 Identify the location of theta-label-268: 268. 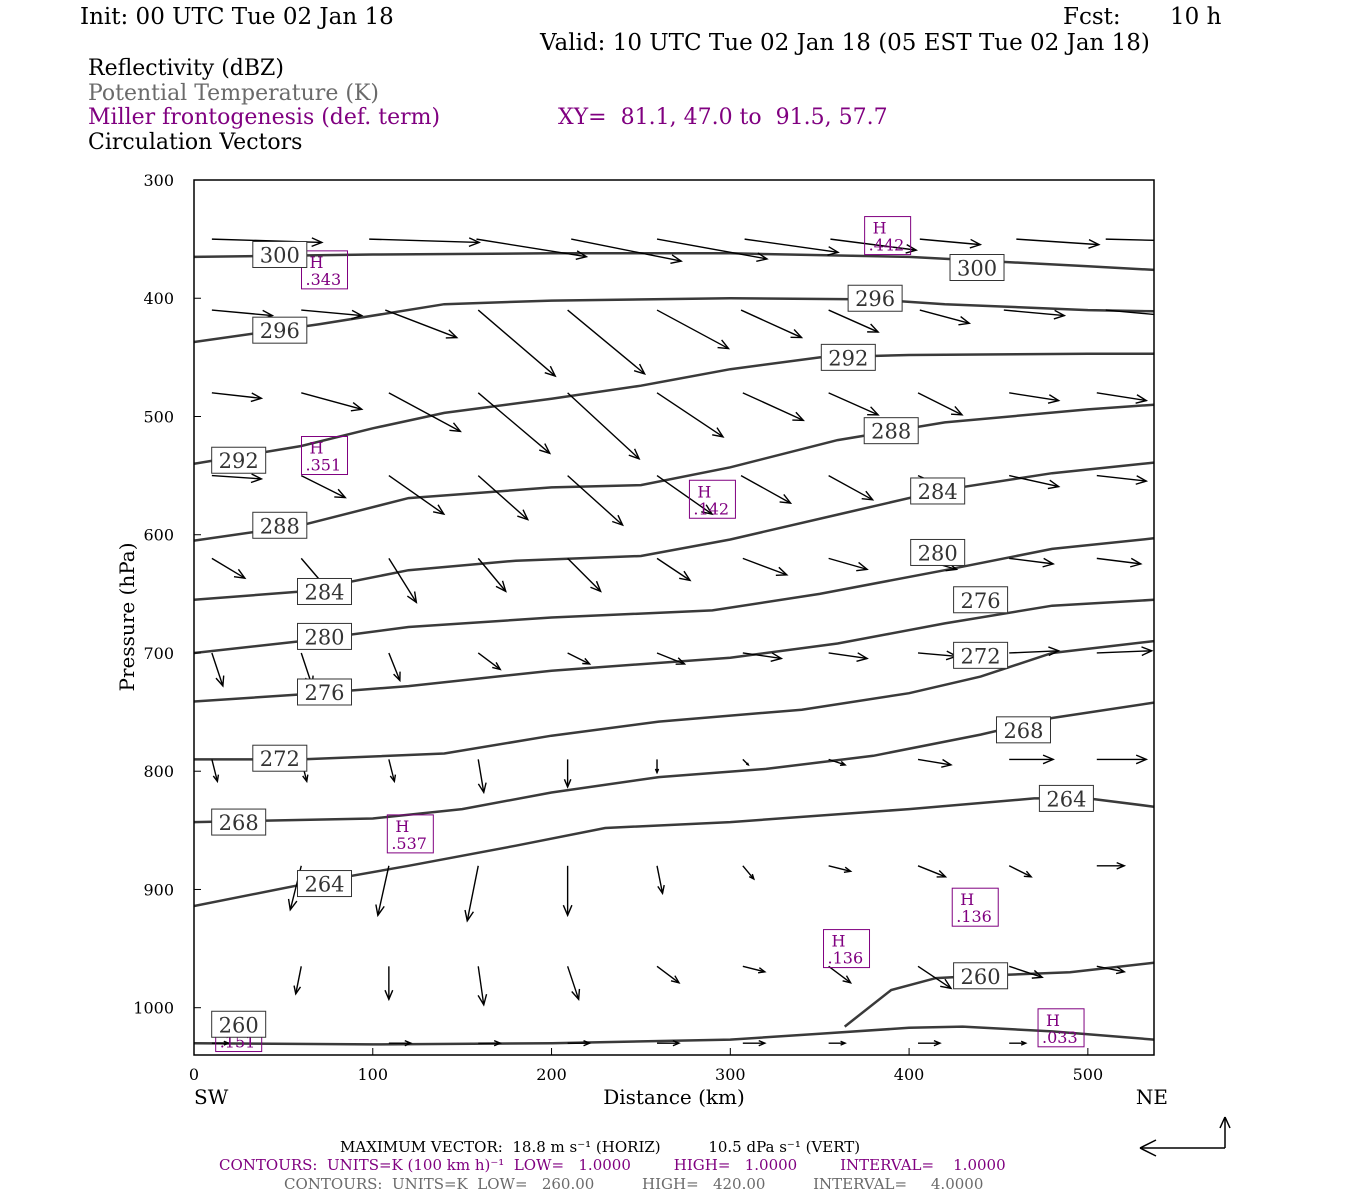
(1023, 730).